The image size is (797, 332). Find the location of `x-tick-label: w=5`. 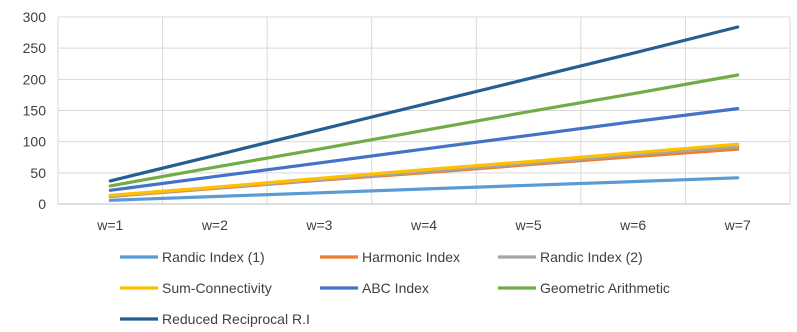

x-tick-label: w=5 is located at coordinates (528, 225).